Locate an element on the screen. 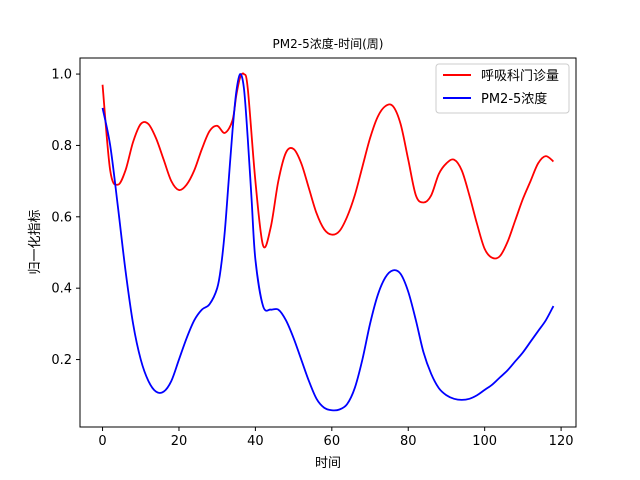 This screenshot has height=480, width=640. legend-box is located at coordinates (502, 88).